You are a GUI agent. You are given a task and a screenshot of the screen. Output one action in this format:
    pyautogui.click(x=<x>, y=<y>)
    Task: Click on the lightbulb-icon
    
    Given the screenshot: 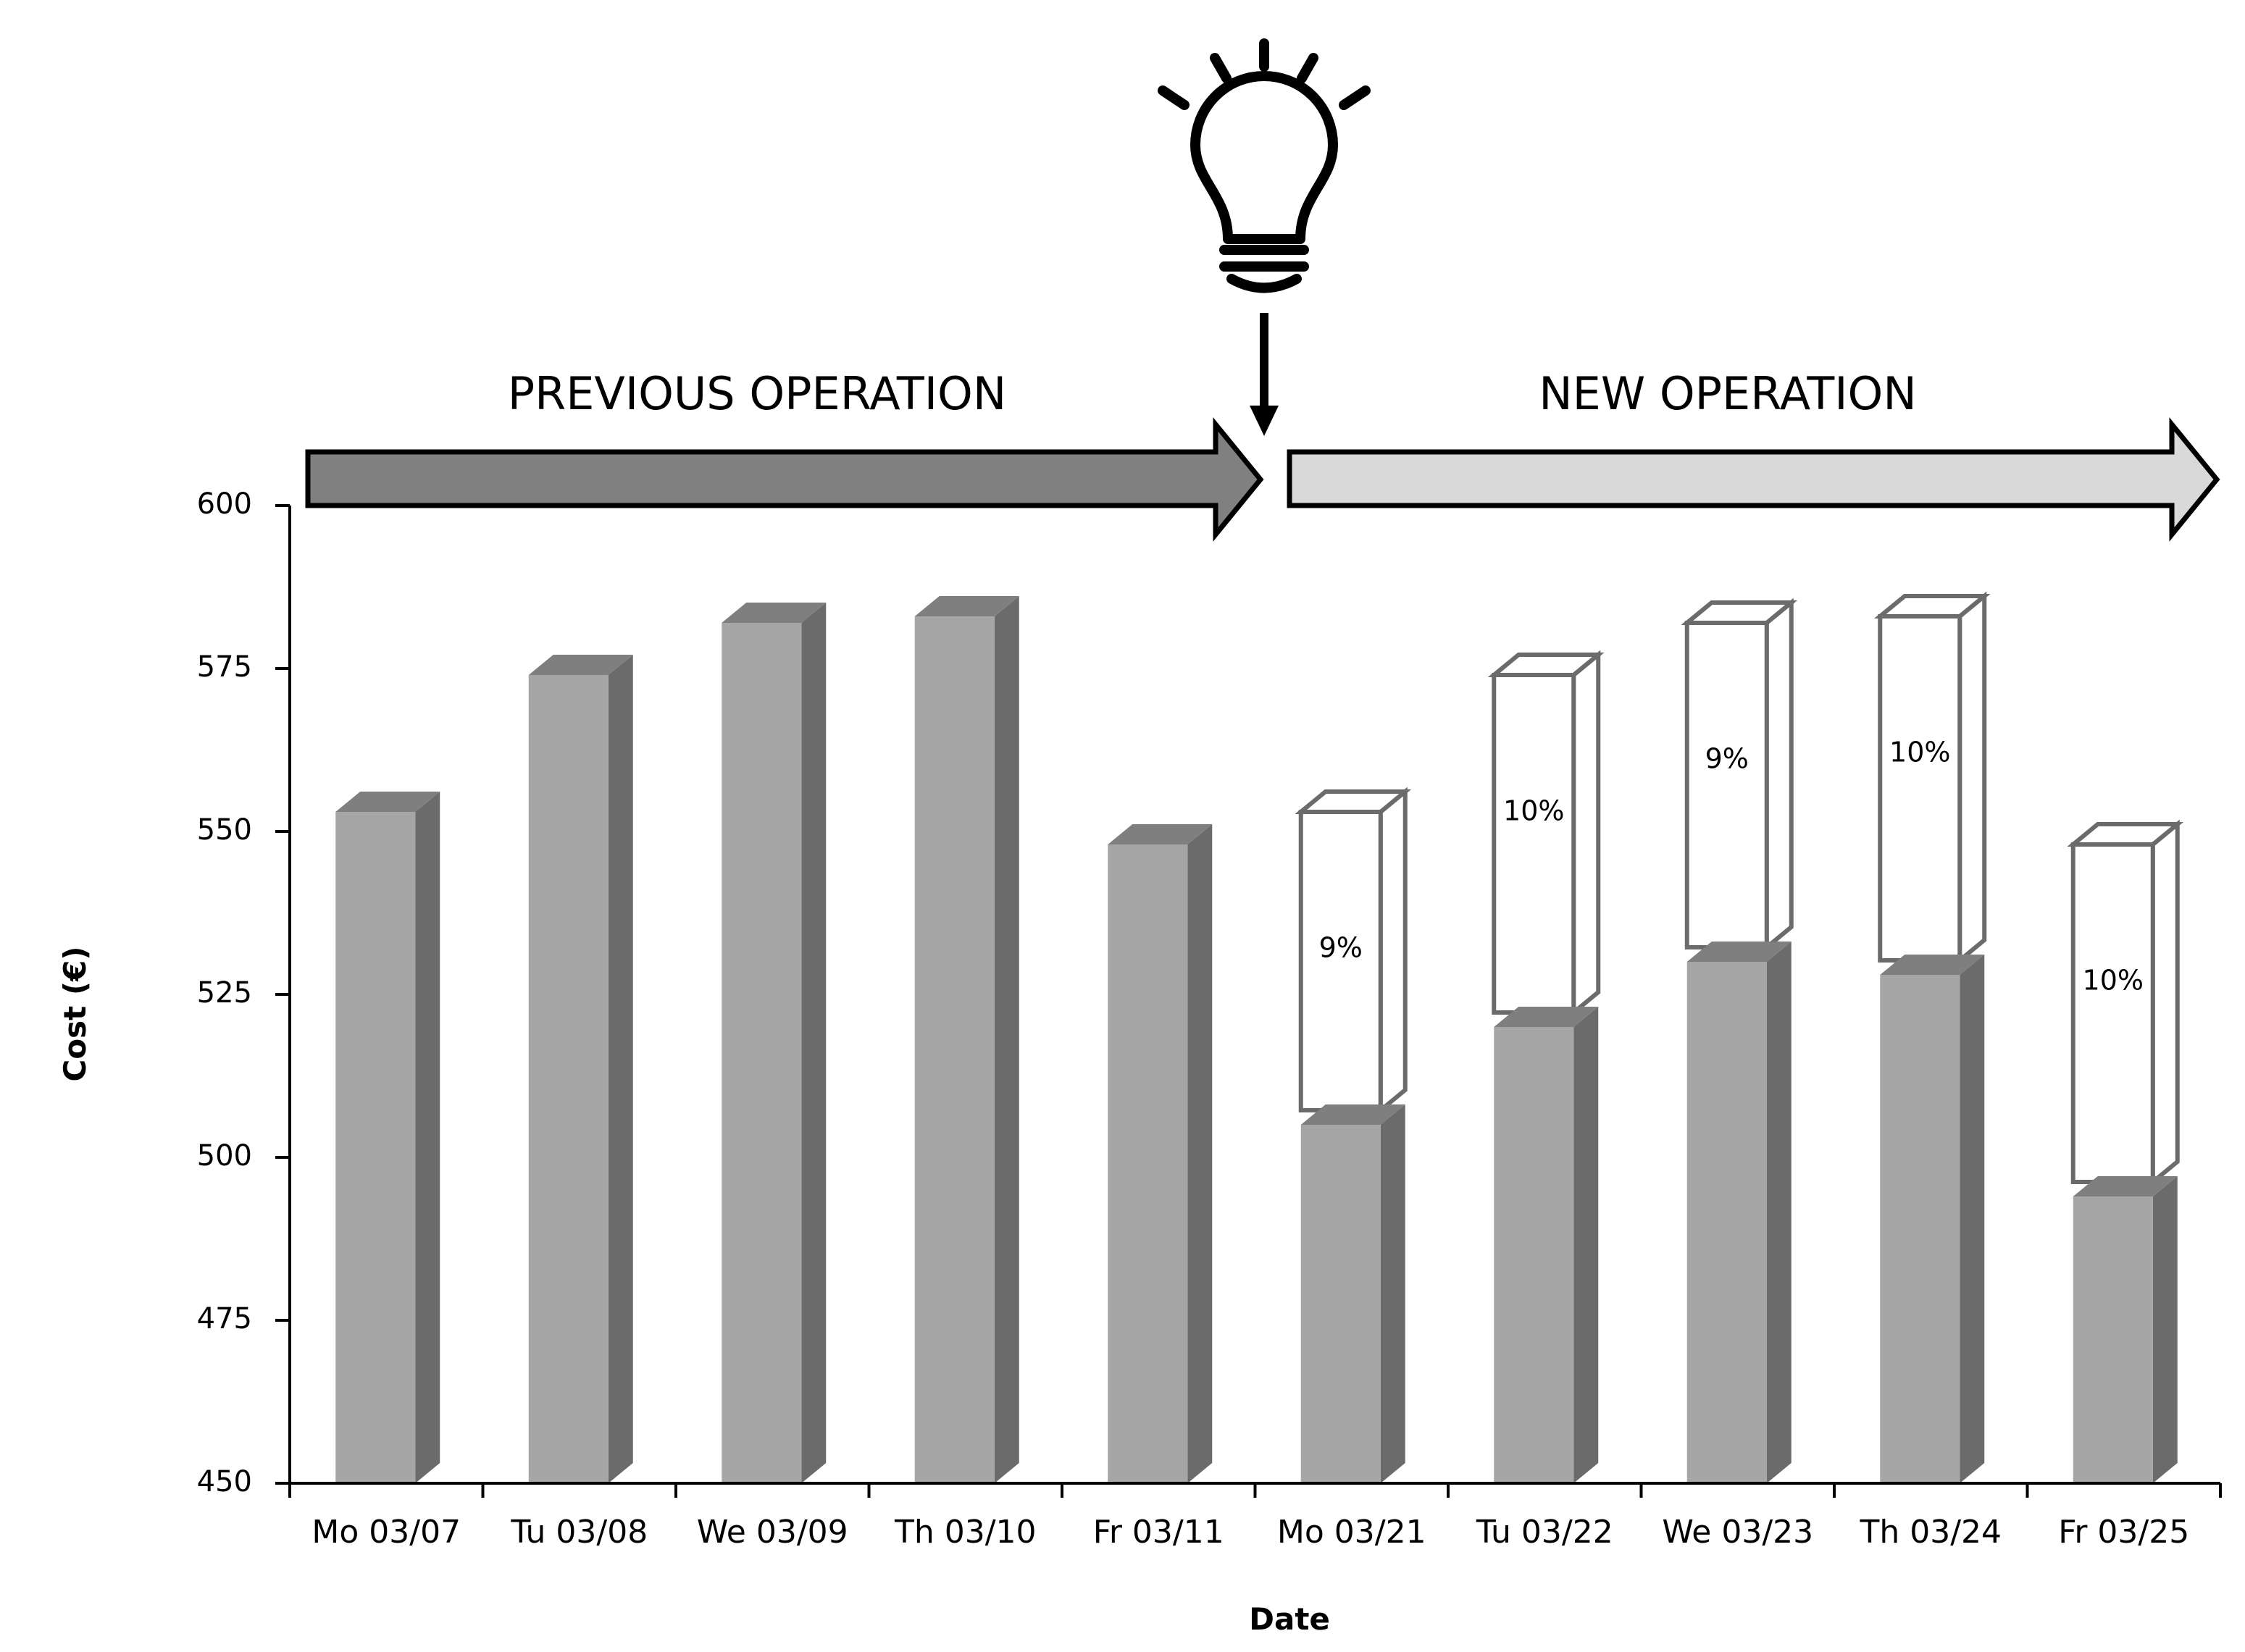 What is the action you would take?
    pyautogui.click(x=1264, y=237)
    